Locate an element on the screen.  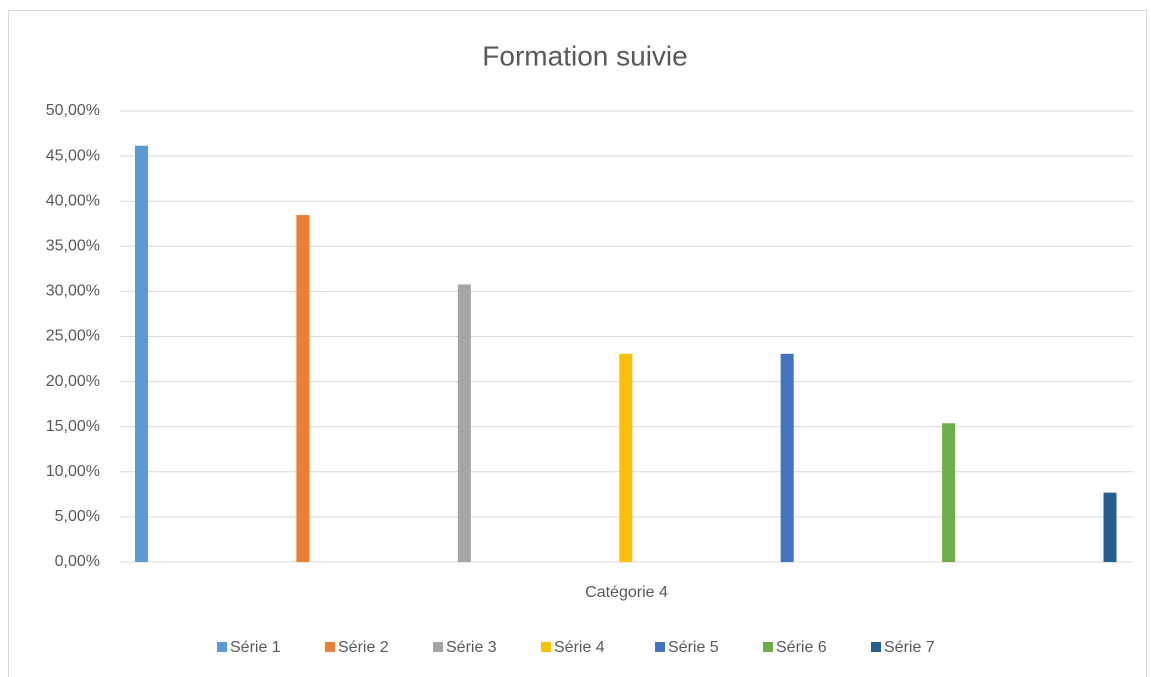
legend-label: Série 6 is located at coordinates (801, 647).